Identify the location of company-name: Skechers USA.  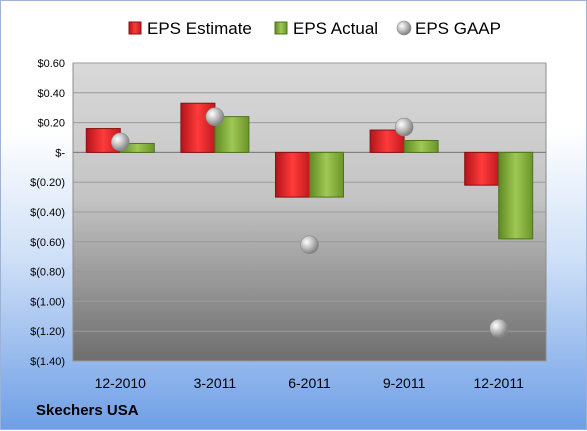
(87, 410).